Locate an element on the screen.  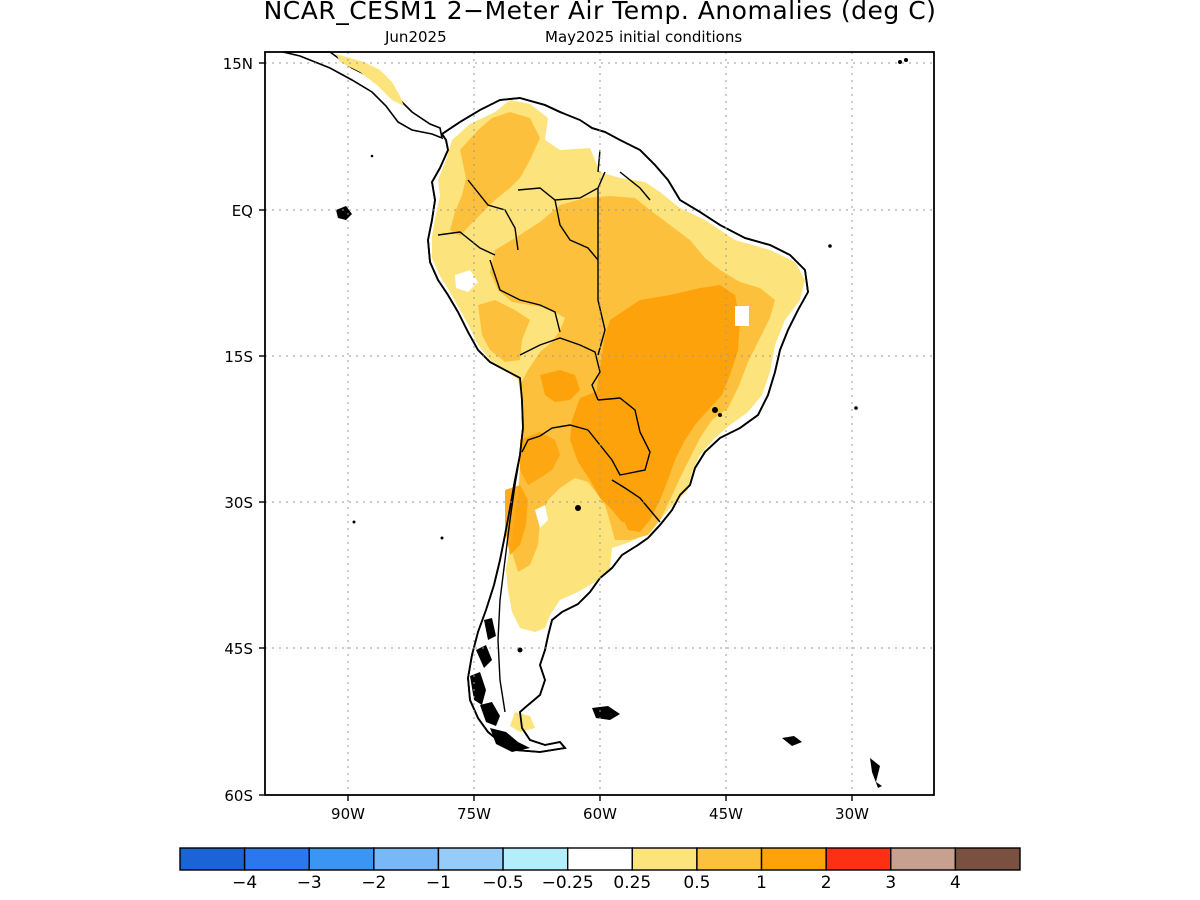
lon-label-45w: 45W is located at coordinates (726, 814).